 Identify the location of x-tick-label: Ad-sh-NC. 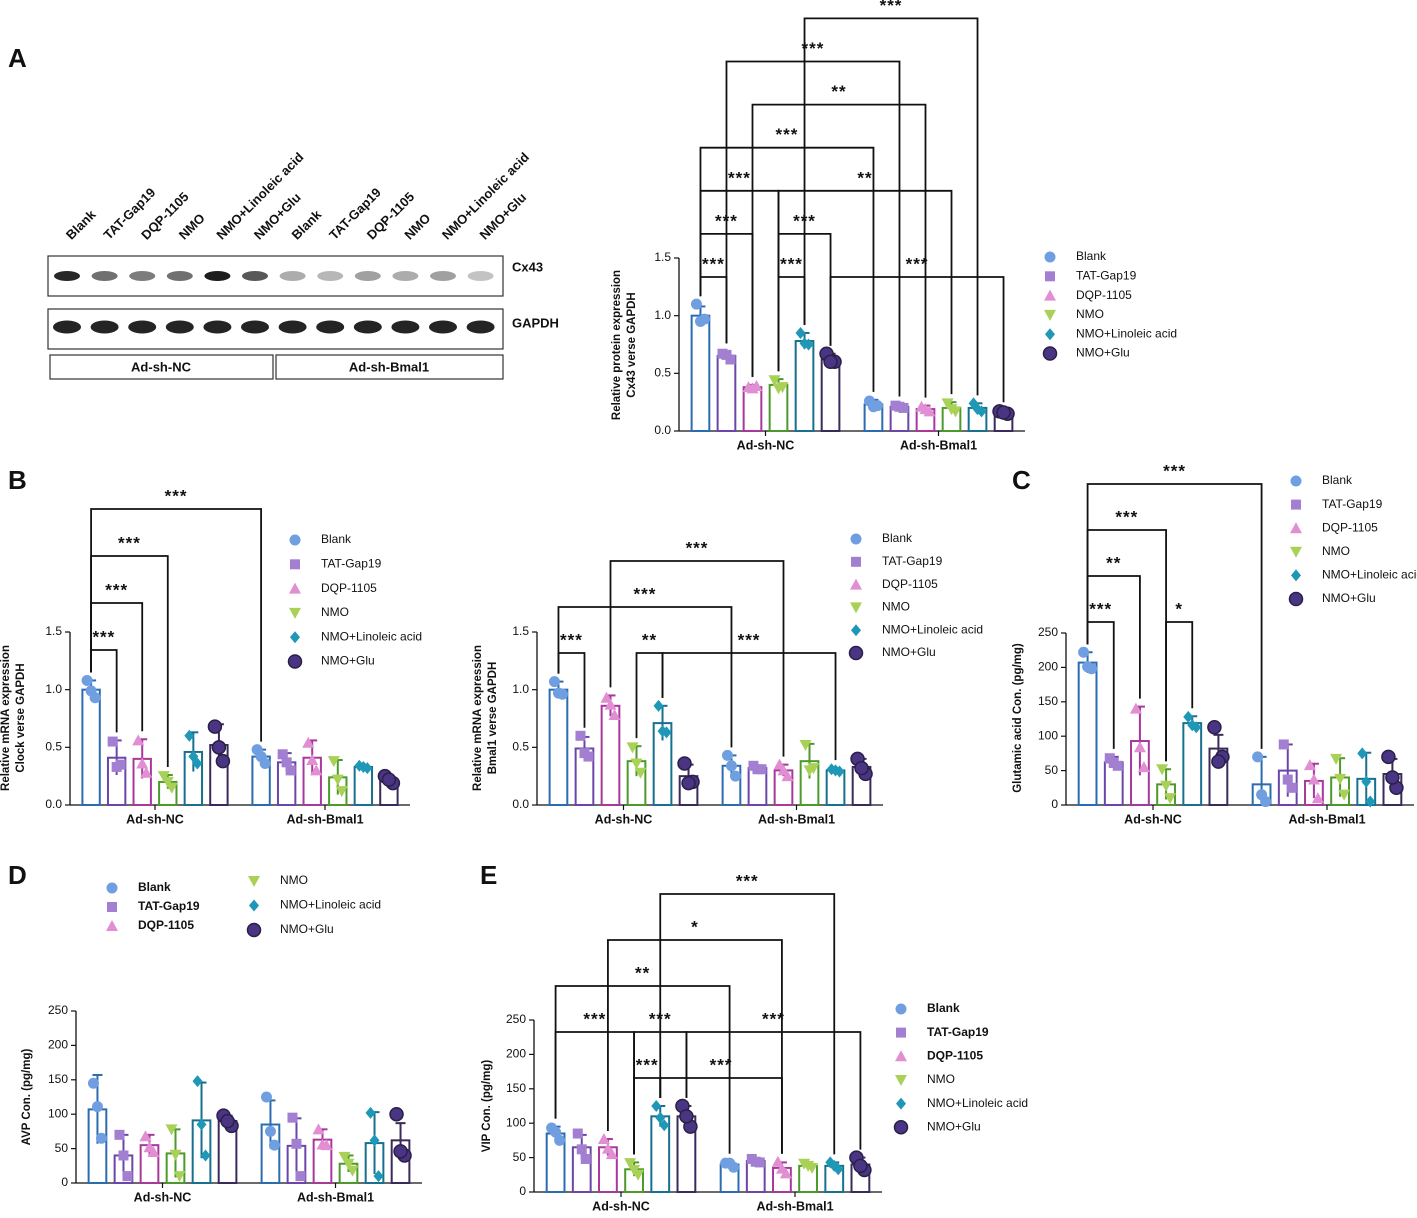
(1153, 819).